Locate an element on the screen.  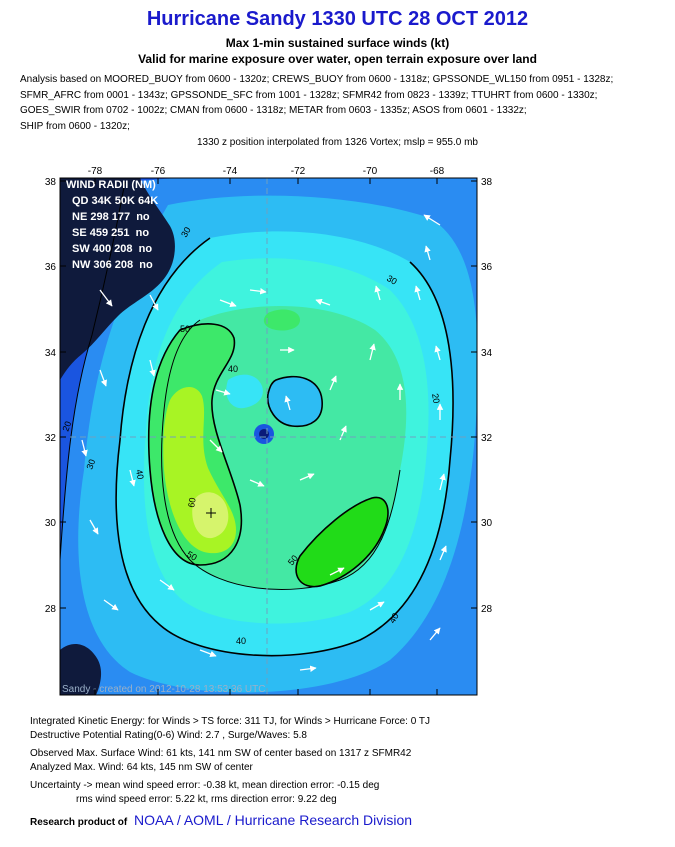
band-50kt-north is located at coordinates (281, 320).